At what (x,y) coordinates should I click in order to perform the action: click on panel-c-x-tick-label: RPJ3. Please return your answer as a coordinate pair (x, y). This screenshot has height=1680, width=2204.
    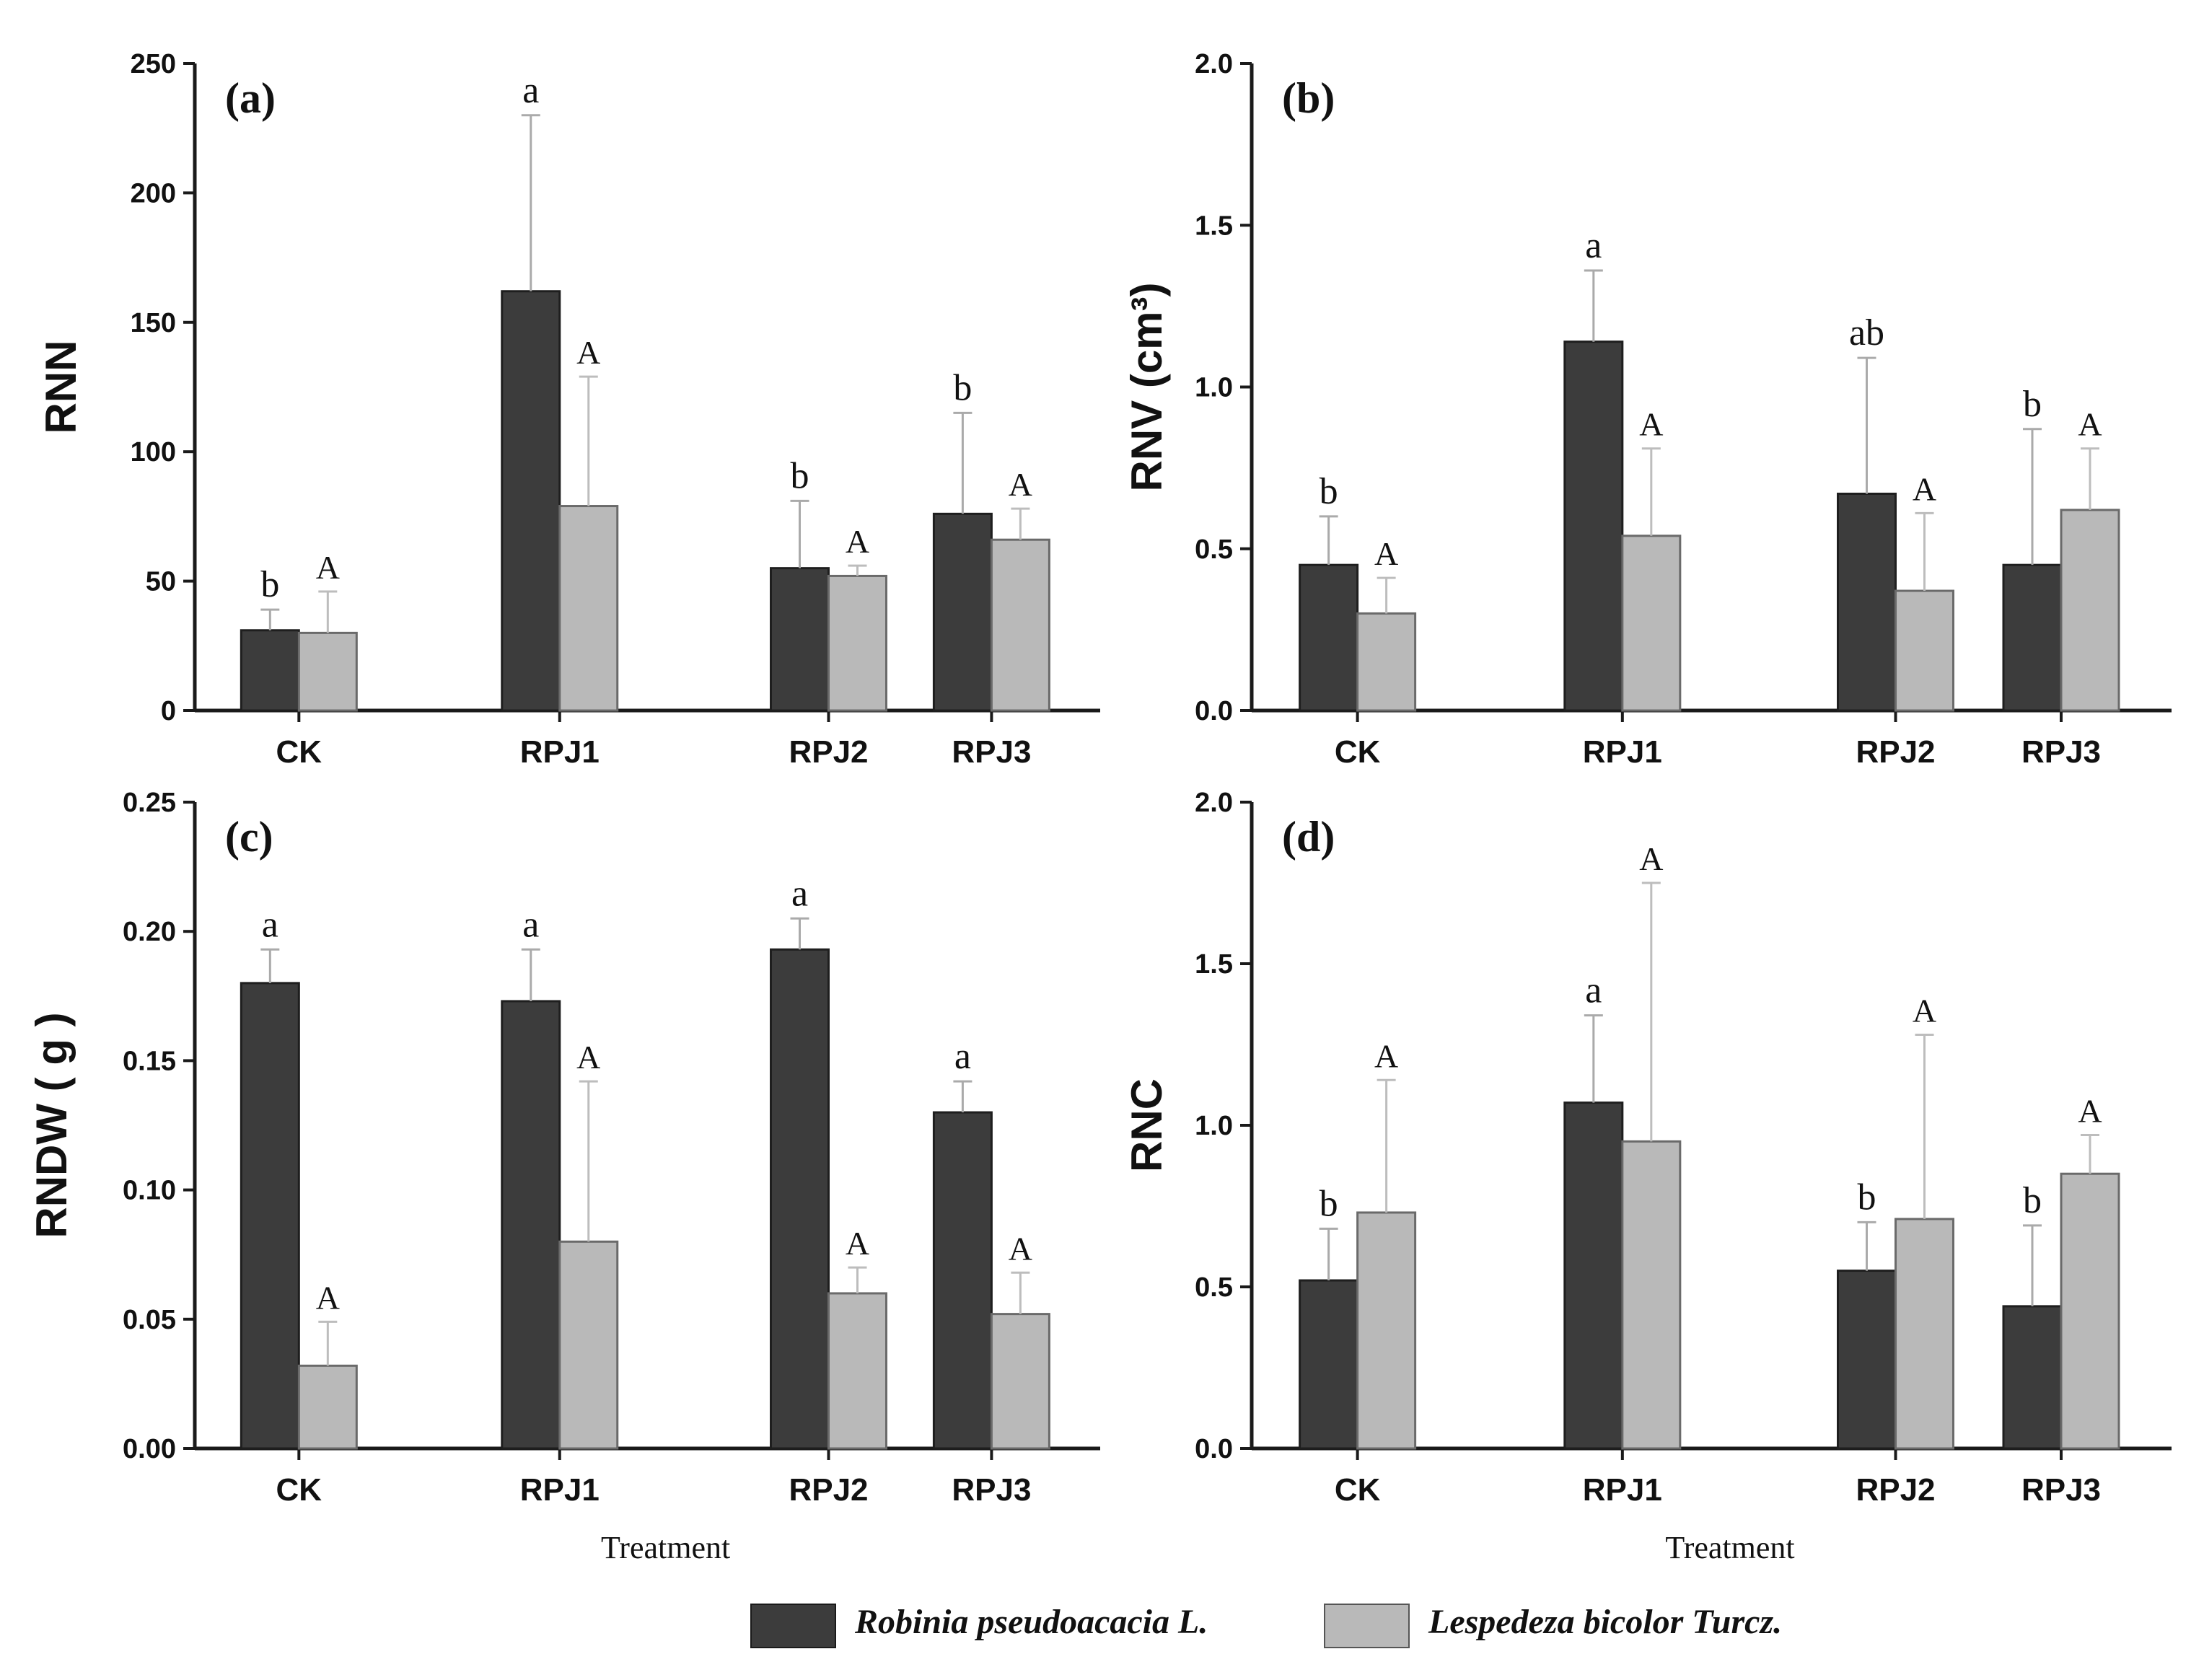
    Looking at the image, I should click on (991, 1490).